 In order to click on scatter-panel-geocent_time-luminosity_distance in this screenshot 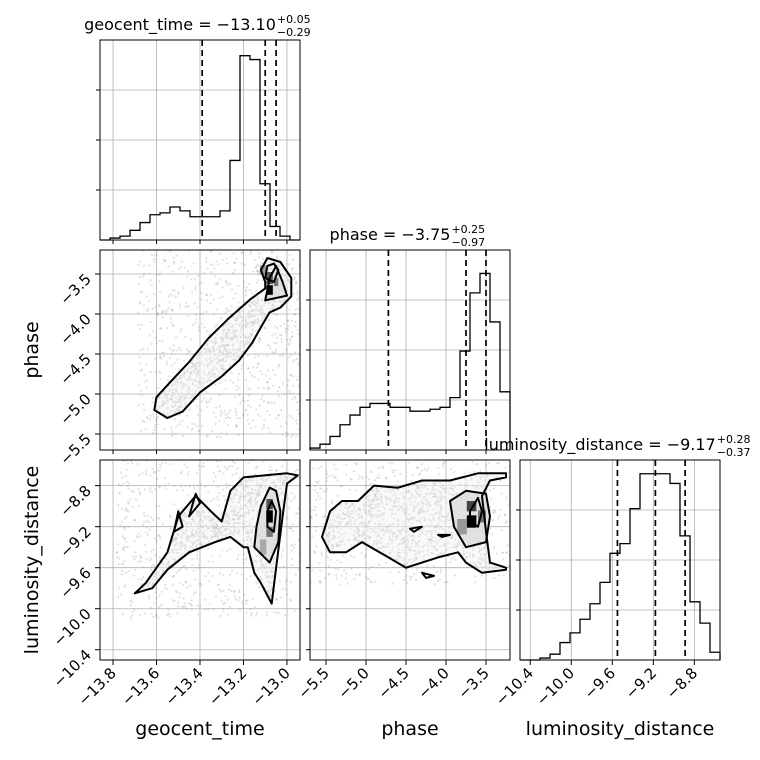, I will do `click(200, 559)`.